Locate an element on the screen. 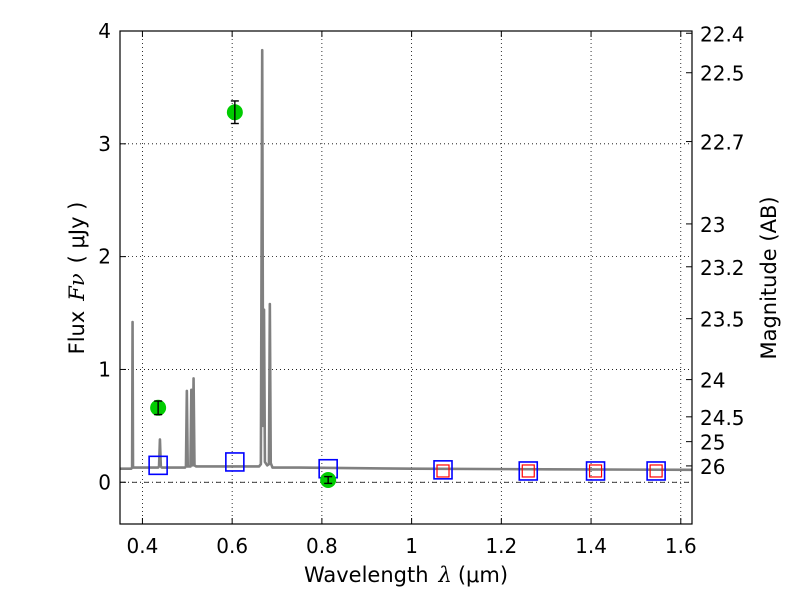  right-tick-label: 23.5 is located at coordinates (722, 320).